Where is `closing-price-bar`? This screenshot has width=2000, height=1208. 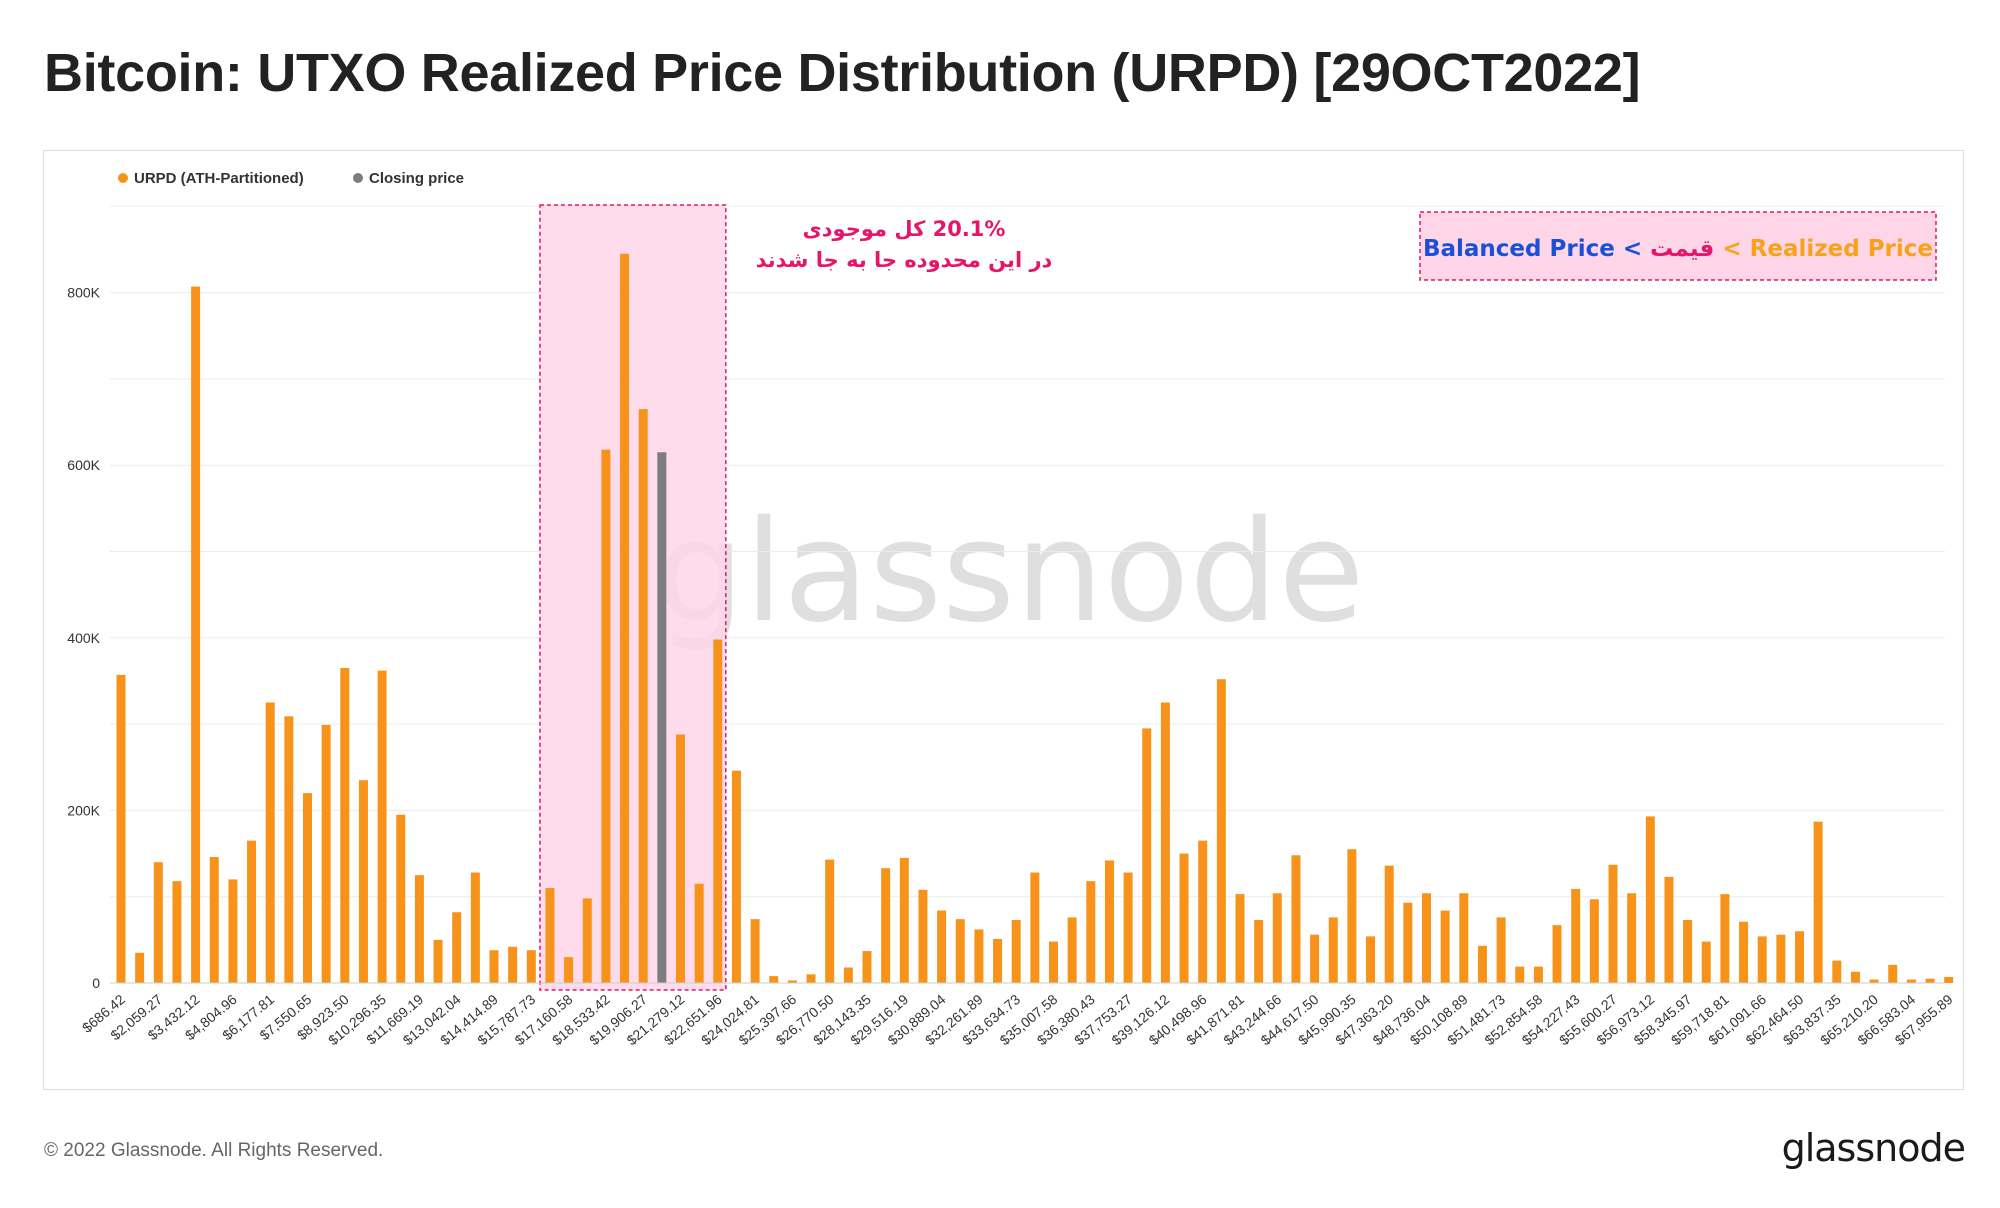 closing-price-bar is located at coordinates (662, 717).